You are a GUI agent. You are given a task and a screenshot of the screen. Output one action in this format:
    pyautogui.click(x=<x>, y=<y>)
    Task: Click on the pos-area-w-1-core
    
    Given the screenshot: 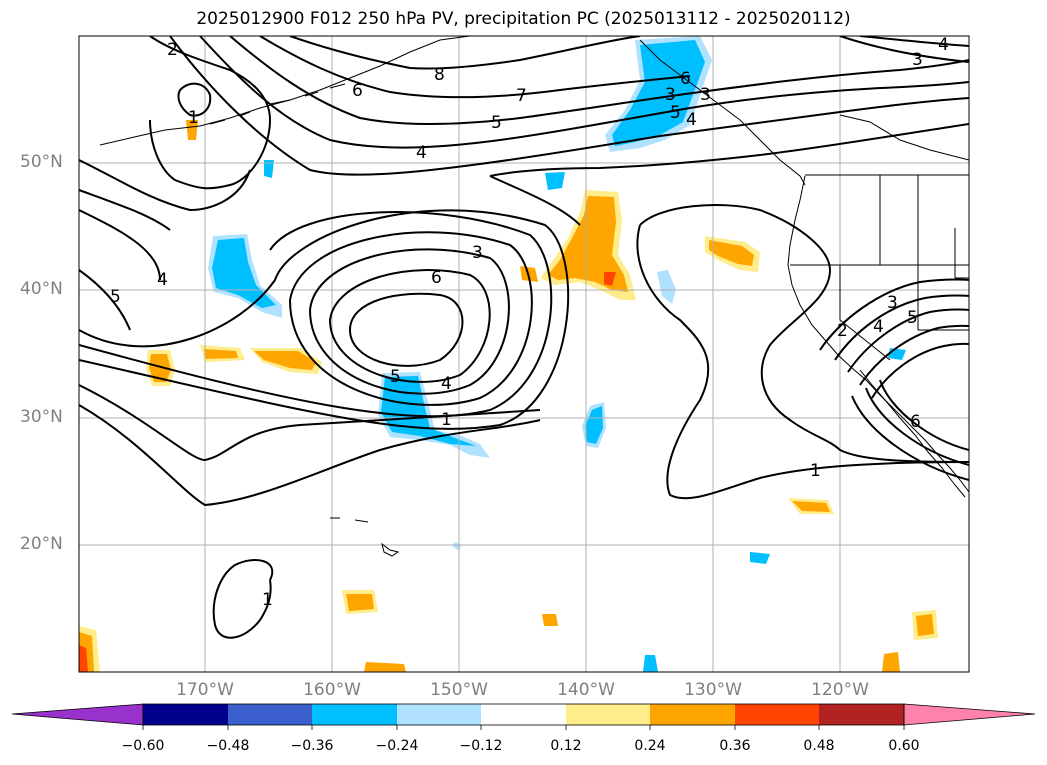 What is the action you would take?
    pyautogui.click(x=160, y=368)
    